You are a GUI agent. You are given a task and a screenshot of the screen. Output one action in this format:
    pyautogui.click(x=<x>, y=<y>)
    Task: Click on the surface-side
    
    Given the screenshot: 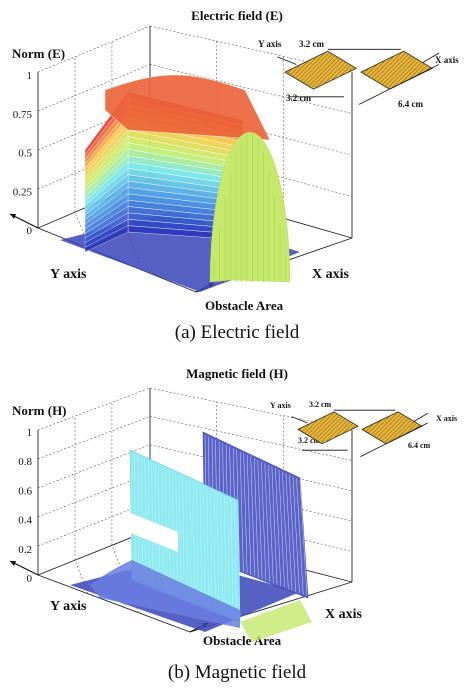 What is the action you would take?
    pyautogui.click(x=276, y=621)
    